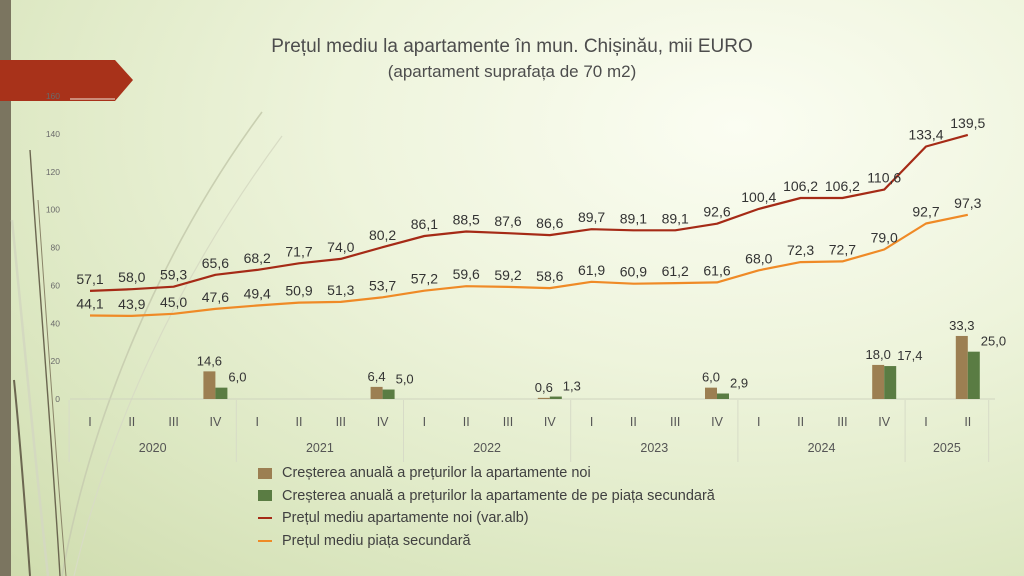 The height and width of the screenshot is (576, 1024). Describe the element at coordinates (53, 96) in the screenshot. I see `y-tick-label: 160` at that location.